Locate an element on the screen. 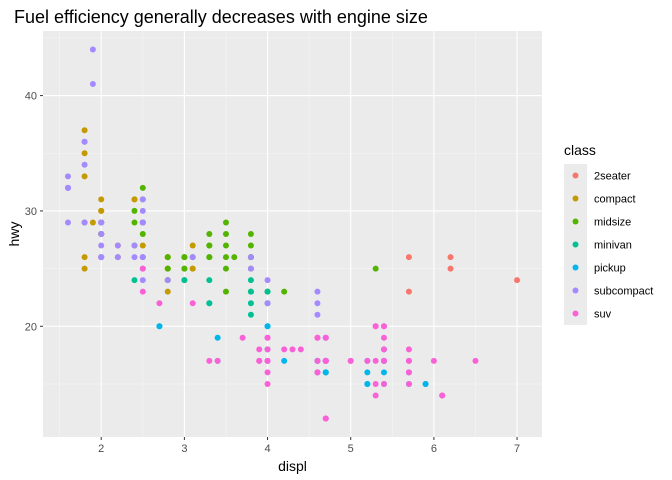 The height and width of the screenshot is (480, 672). x-tick-label: 6 is located at coordinates (434, 449).